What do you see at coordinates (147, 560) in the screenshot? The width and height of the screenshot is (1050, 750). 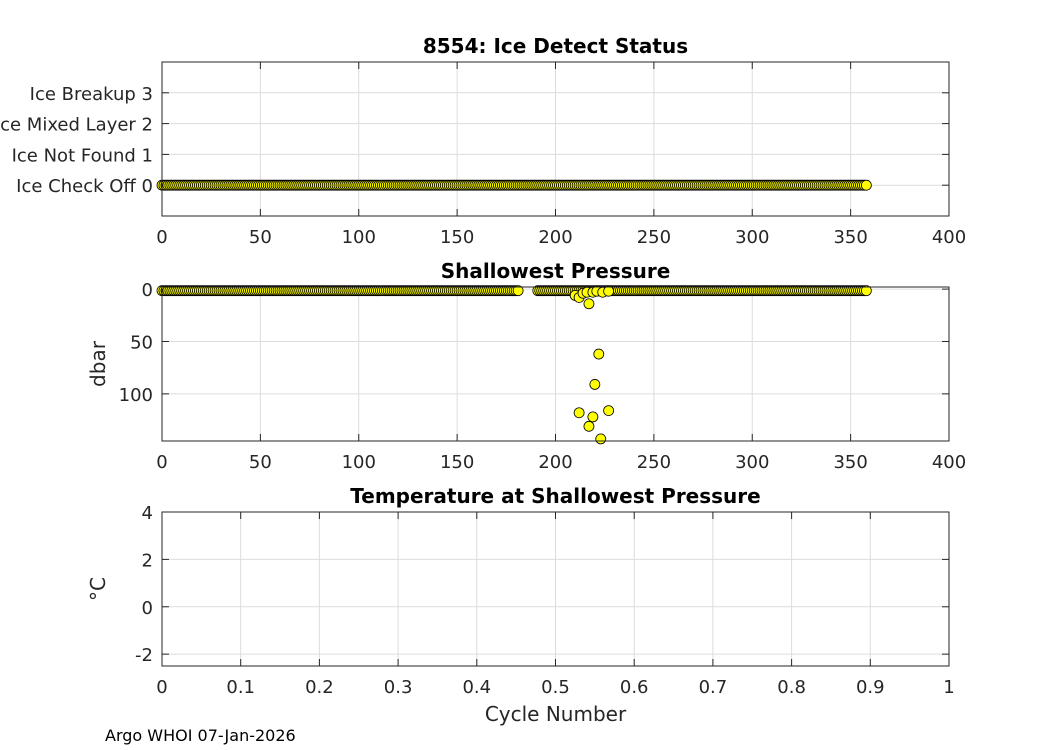 I see `y-tick-label: 2` at bounding box center [147, 560].